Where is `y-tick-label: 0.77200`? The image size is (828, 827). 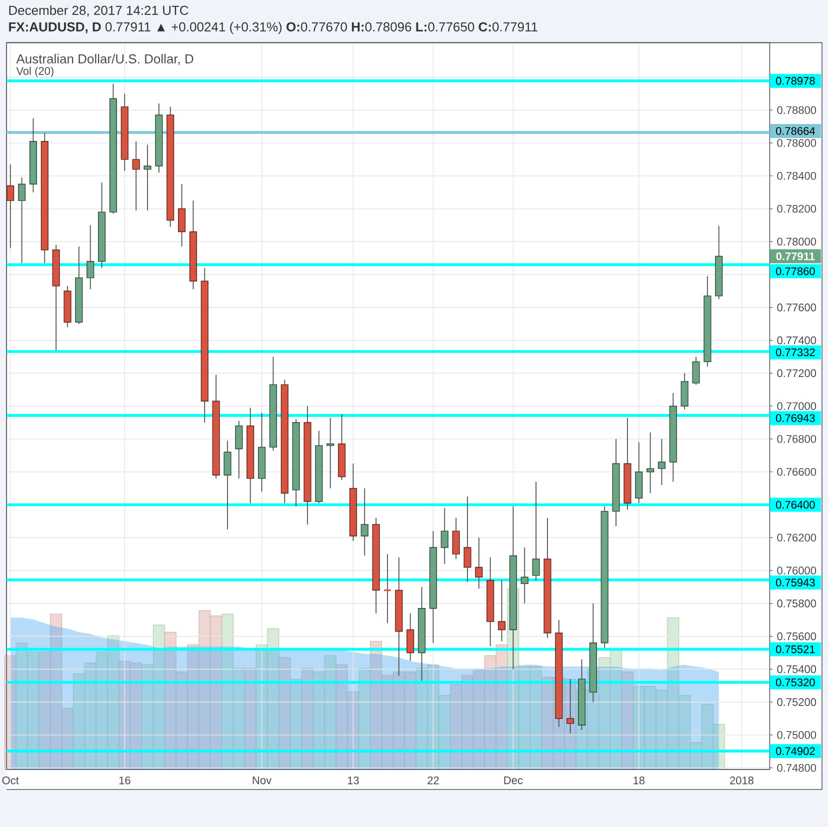
y-tick-label: 0.77200 is located at coordinates (796, 373).